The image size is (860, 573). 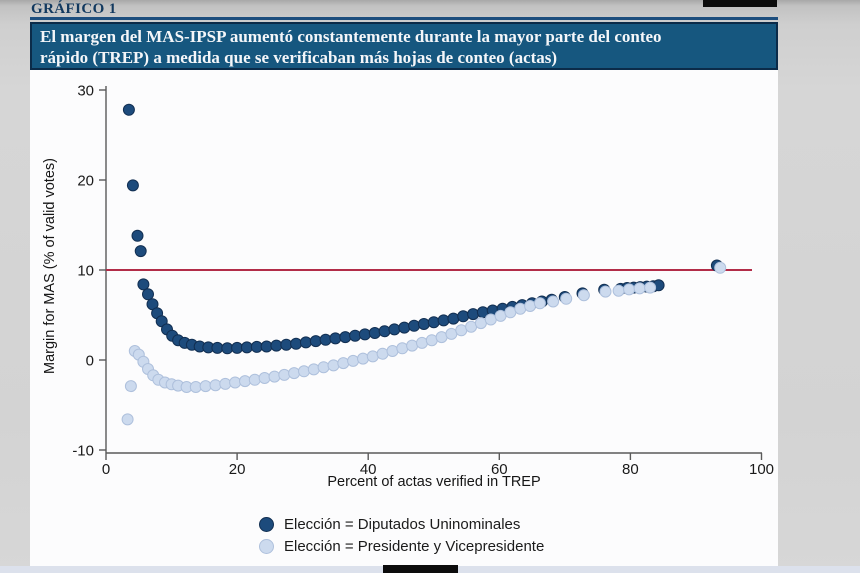 I want to click on y-axis-title: Margin for MAS (% of valid votes), so click(x=50, y=266).